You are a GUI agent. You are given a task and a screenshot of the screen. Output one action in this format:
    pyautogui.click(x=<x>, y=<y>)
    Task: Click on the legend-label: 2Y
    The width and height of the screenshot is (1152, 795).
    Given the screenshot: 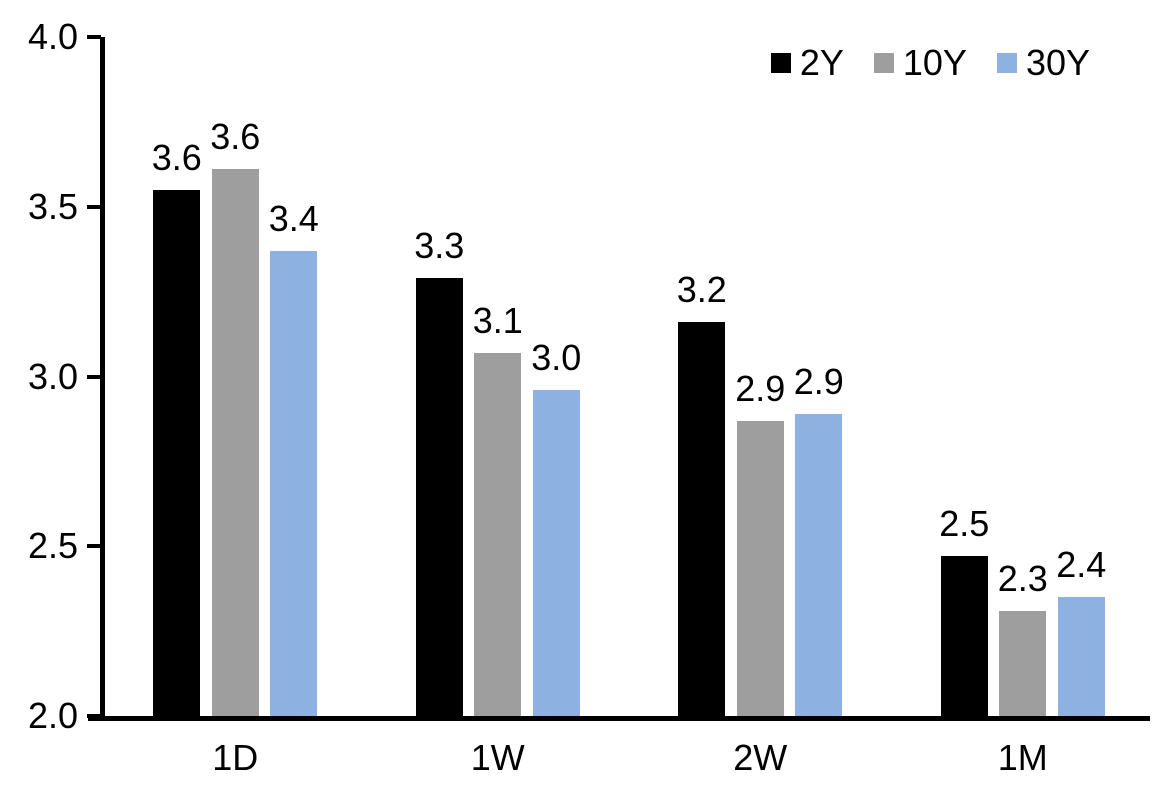 What is the action you would take?
    pyautogui.click(x=821, y=62)
    